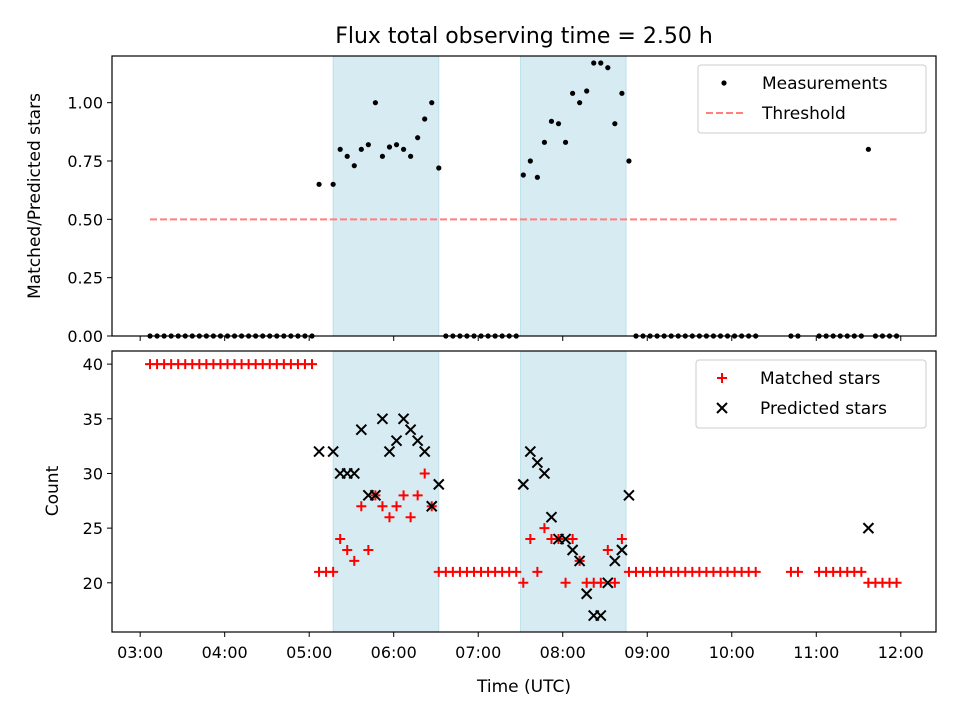 The width and height of the screenshot is (960, 720). I want to click on x-tick-label: 12:00, so click(901, 652).